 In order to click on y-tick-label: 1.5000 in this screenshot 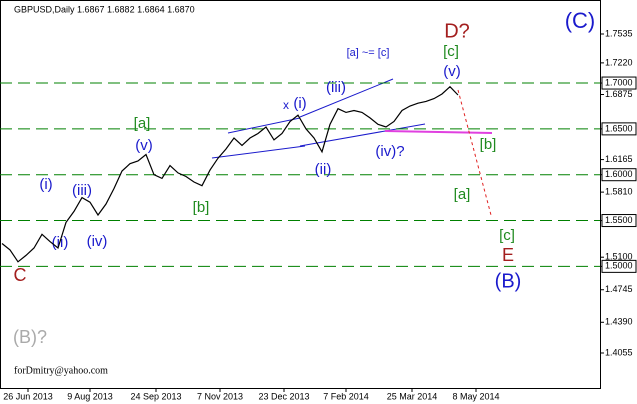, I will do `click(619, 266)`.